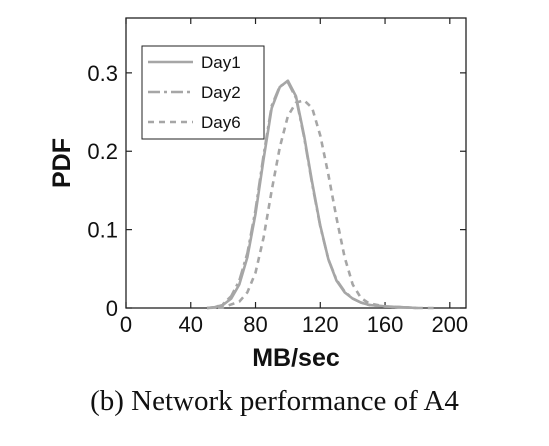 This screenshot has height=446, width=549. Describe the element at coordinates (221, 122) in the screenshot. I see `legend-label-day6: Day6` at that location.